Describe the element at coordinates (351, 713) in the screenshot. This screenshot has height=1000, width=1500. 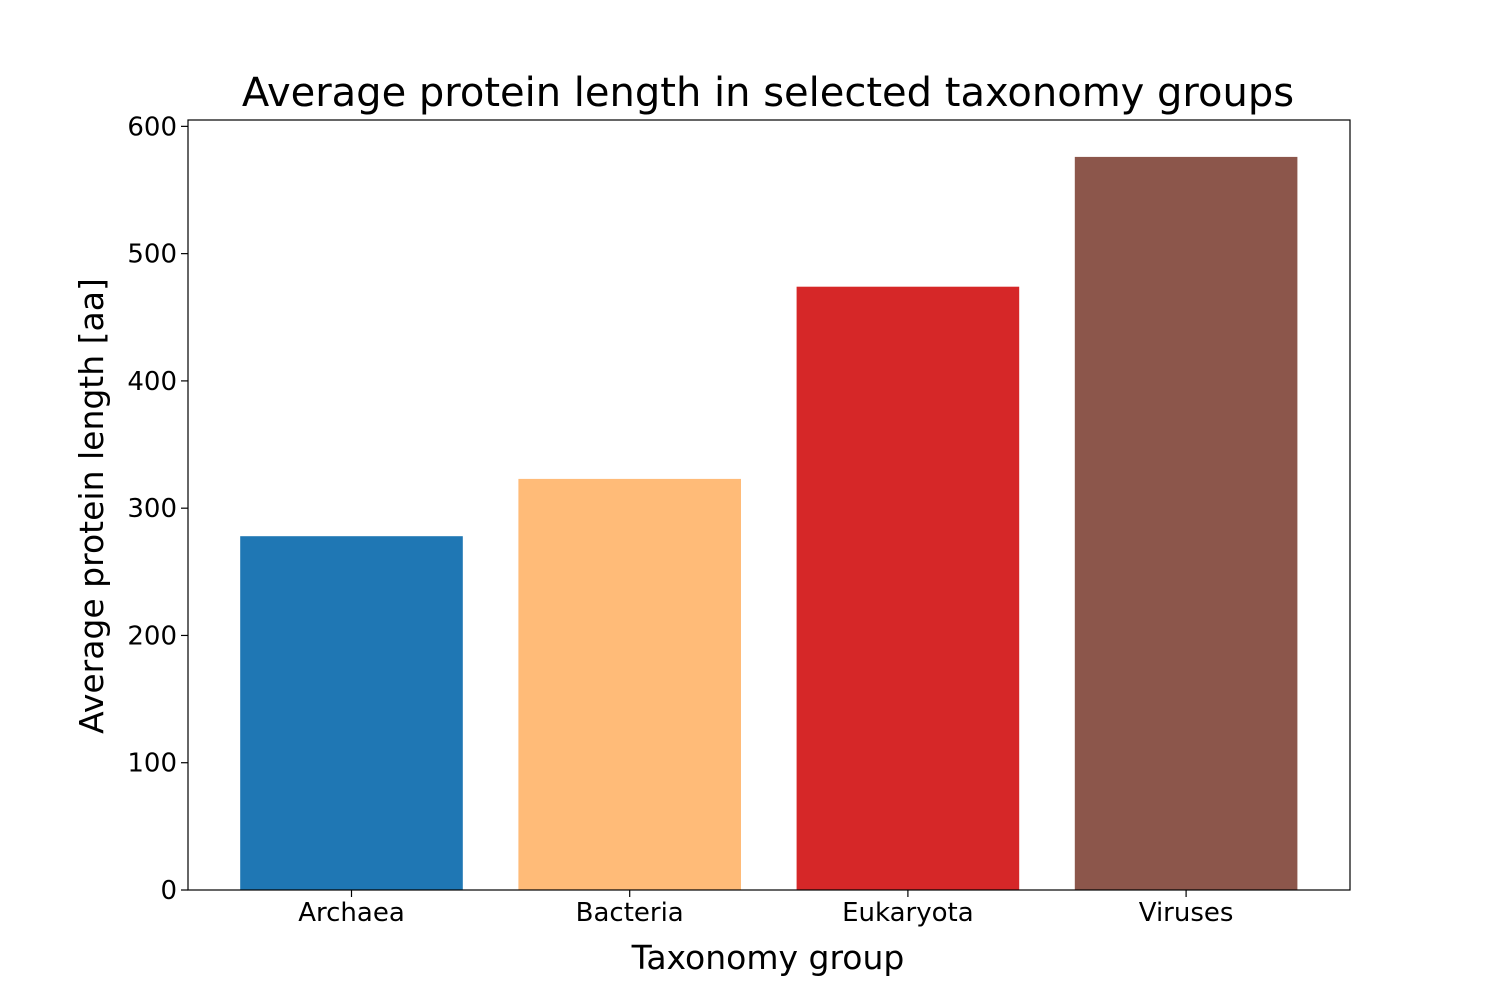
I see `bar-archaea` at that location.